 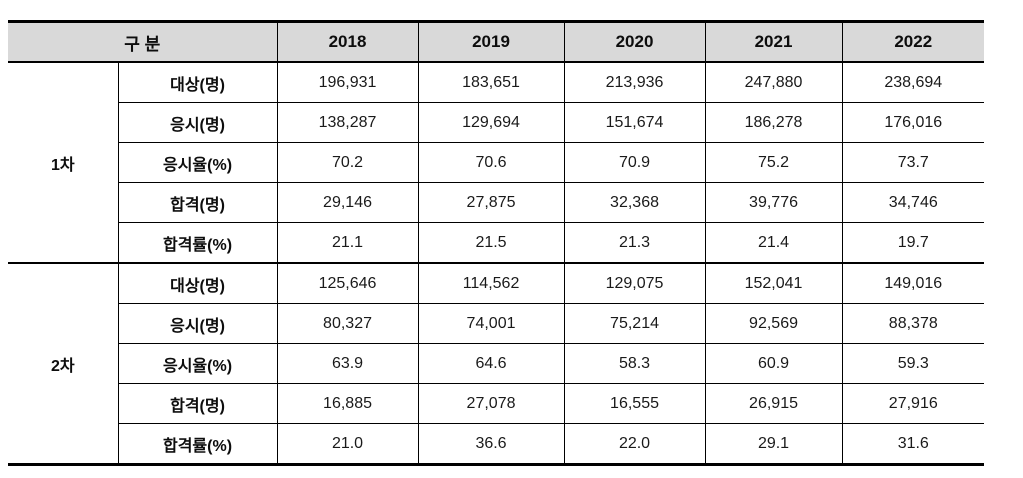 What do you see at coordinates (634, 403) in the screenshot?
I see `cell-value: 16,555` at bounding box center [634, 403].